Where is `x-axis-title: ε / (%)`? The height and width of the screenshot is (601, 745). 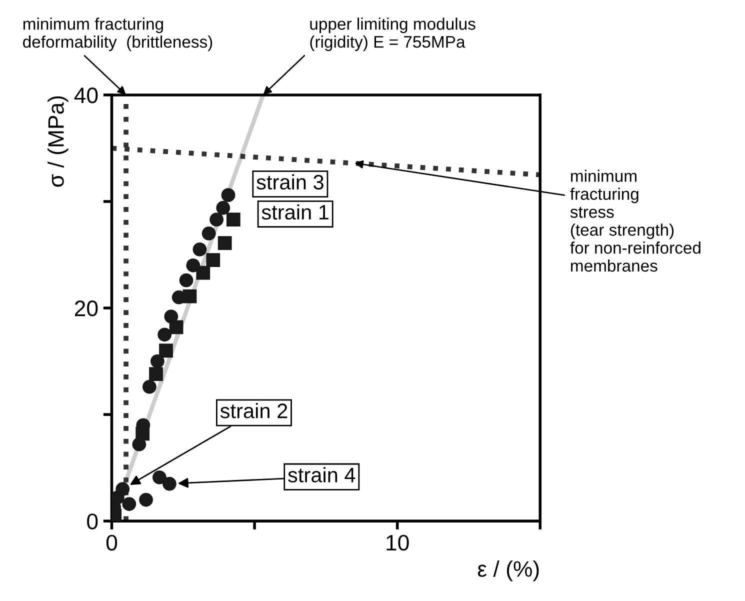 x-axis-title: ε / (%) is located at coordinates (508, 571).